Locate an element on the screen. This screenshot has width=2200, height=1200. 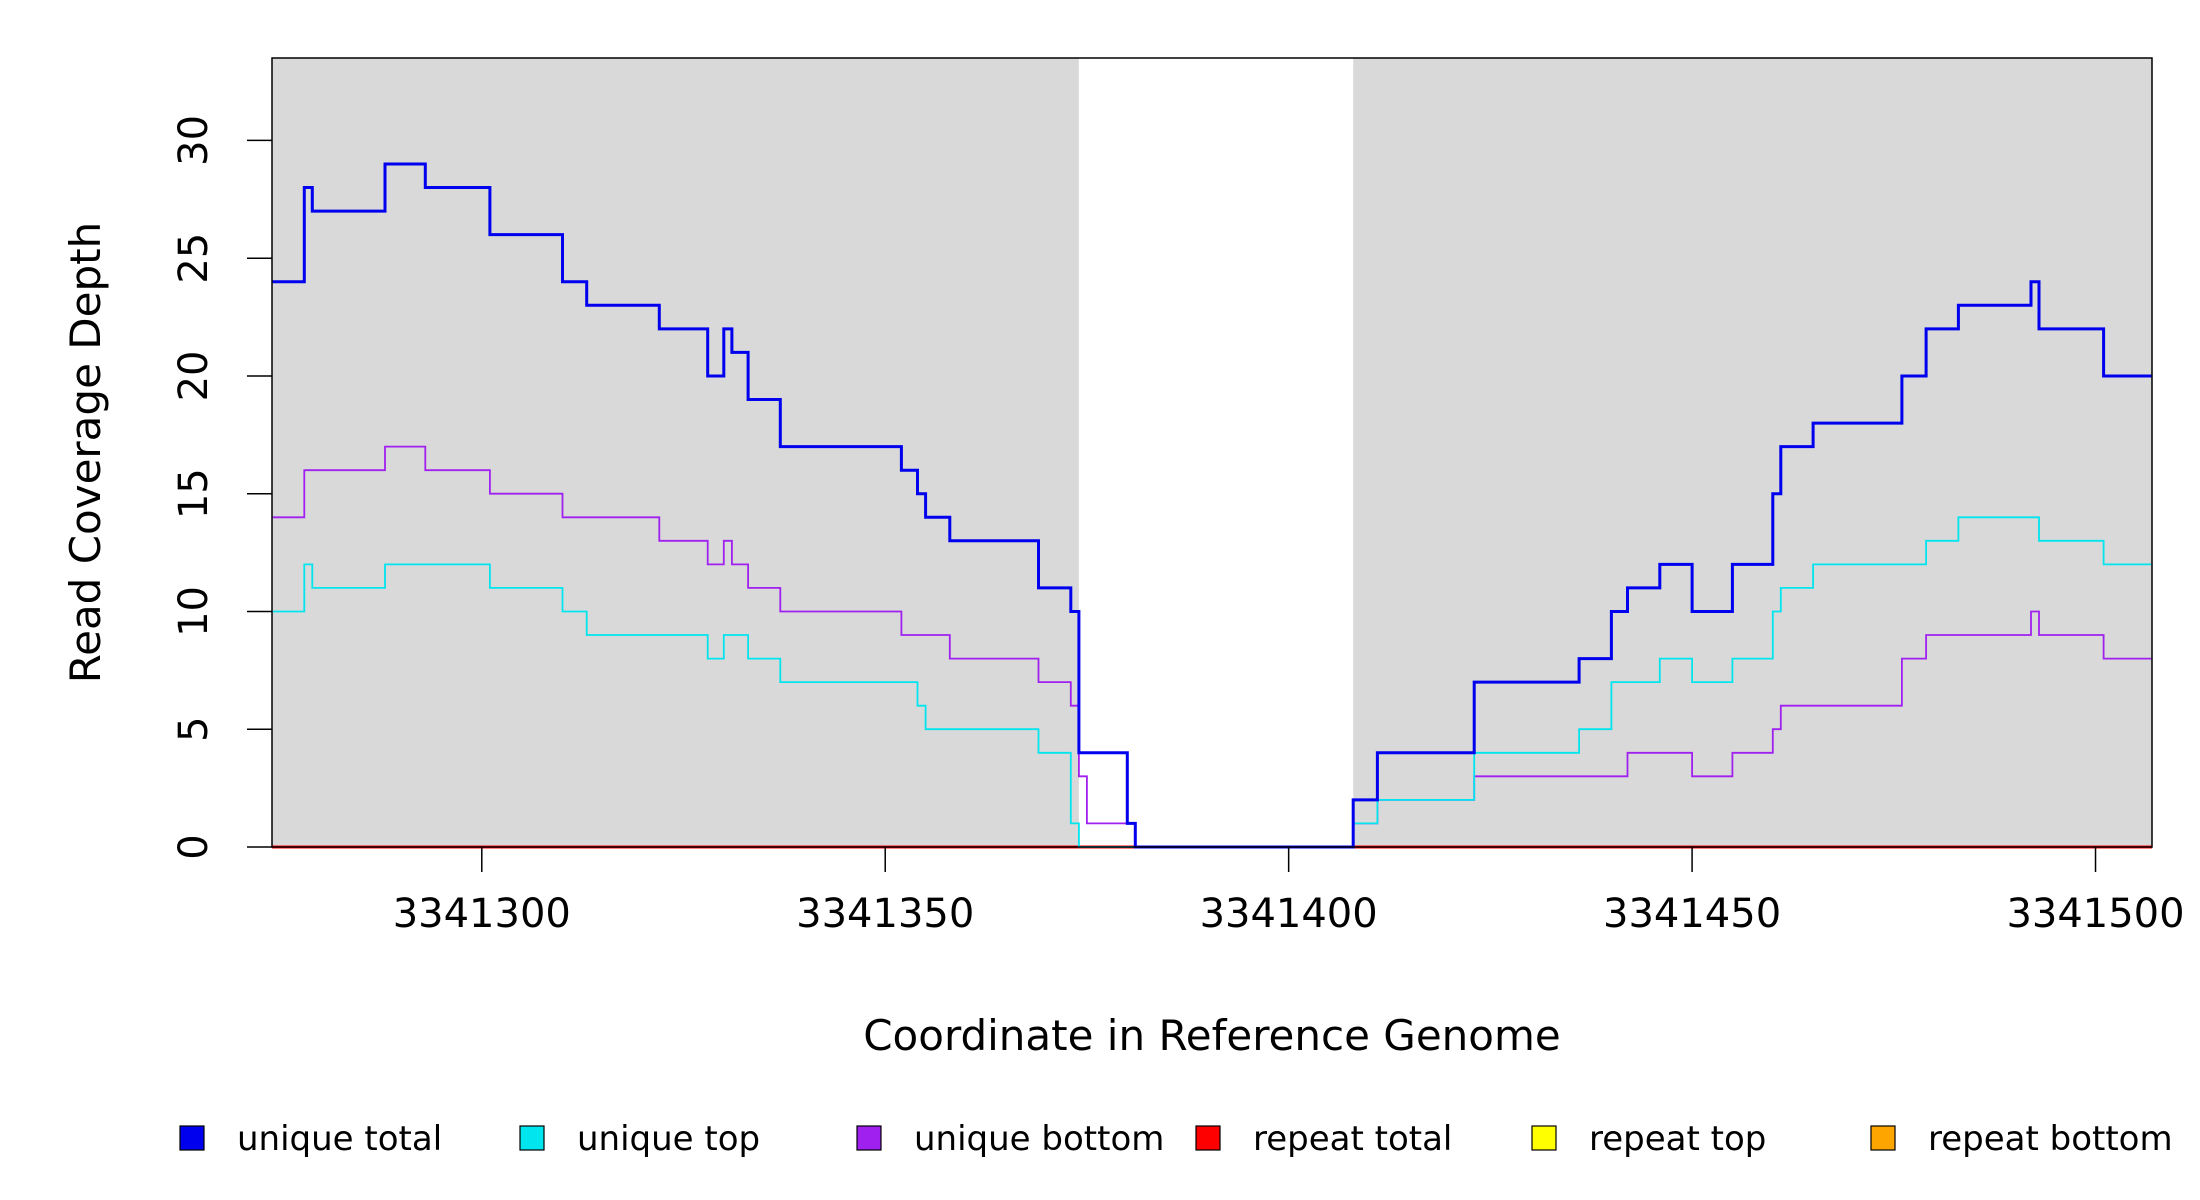
legend-label-unique-total: unique total is located at coordinates (339, 1139).